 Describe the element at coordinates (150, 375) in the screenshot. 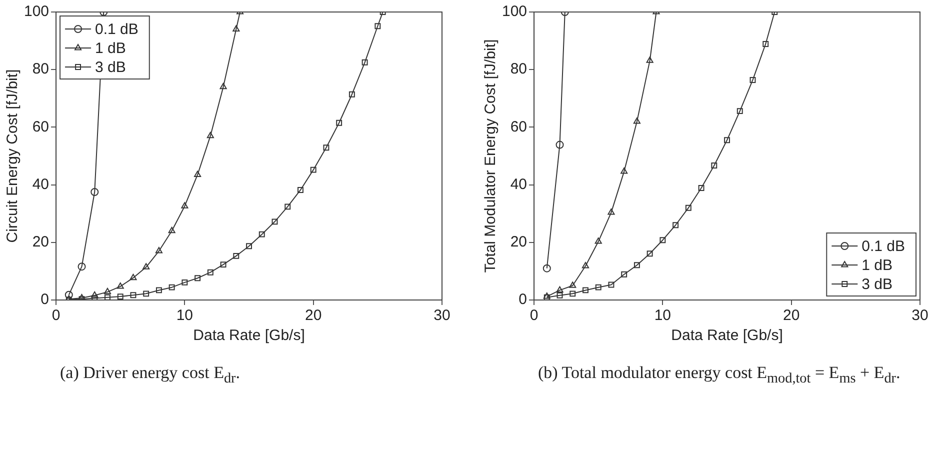

I see `text: (a) Driver energy cost E$_{dr}$.` at that location.